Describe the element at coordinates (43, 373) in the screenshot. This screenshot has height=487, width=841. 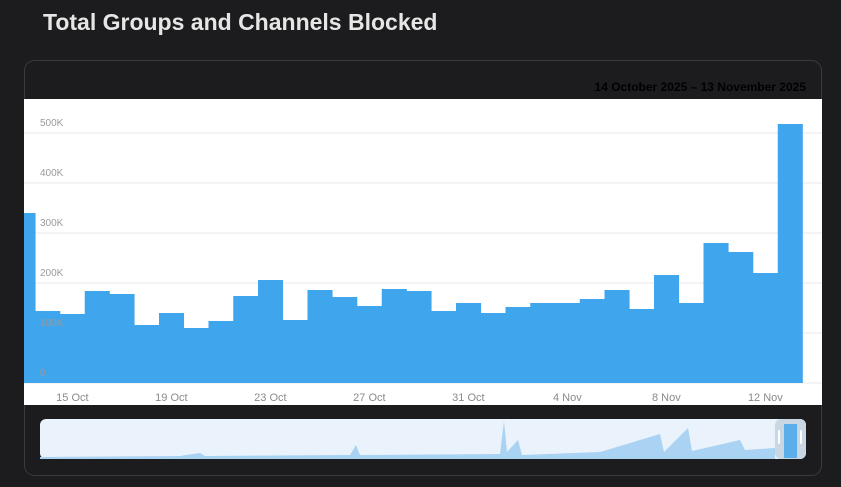
I see `y-tick-label: 0` at that location.